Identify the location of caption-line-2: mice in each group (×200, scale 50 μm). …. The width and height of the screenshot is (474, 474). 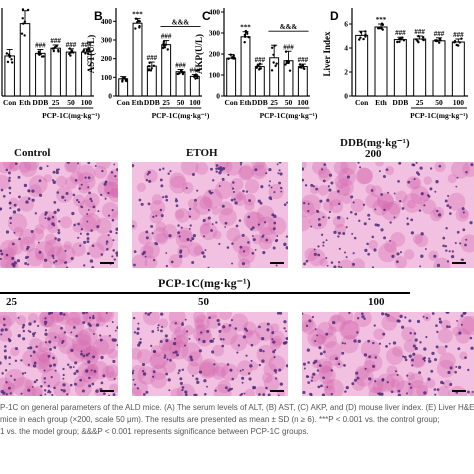
(220, 419).